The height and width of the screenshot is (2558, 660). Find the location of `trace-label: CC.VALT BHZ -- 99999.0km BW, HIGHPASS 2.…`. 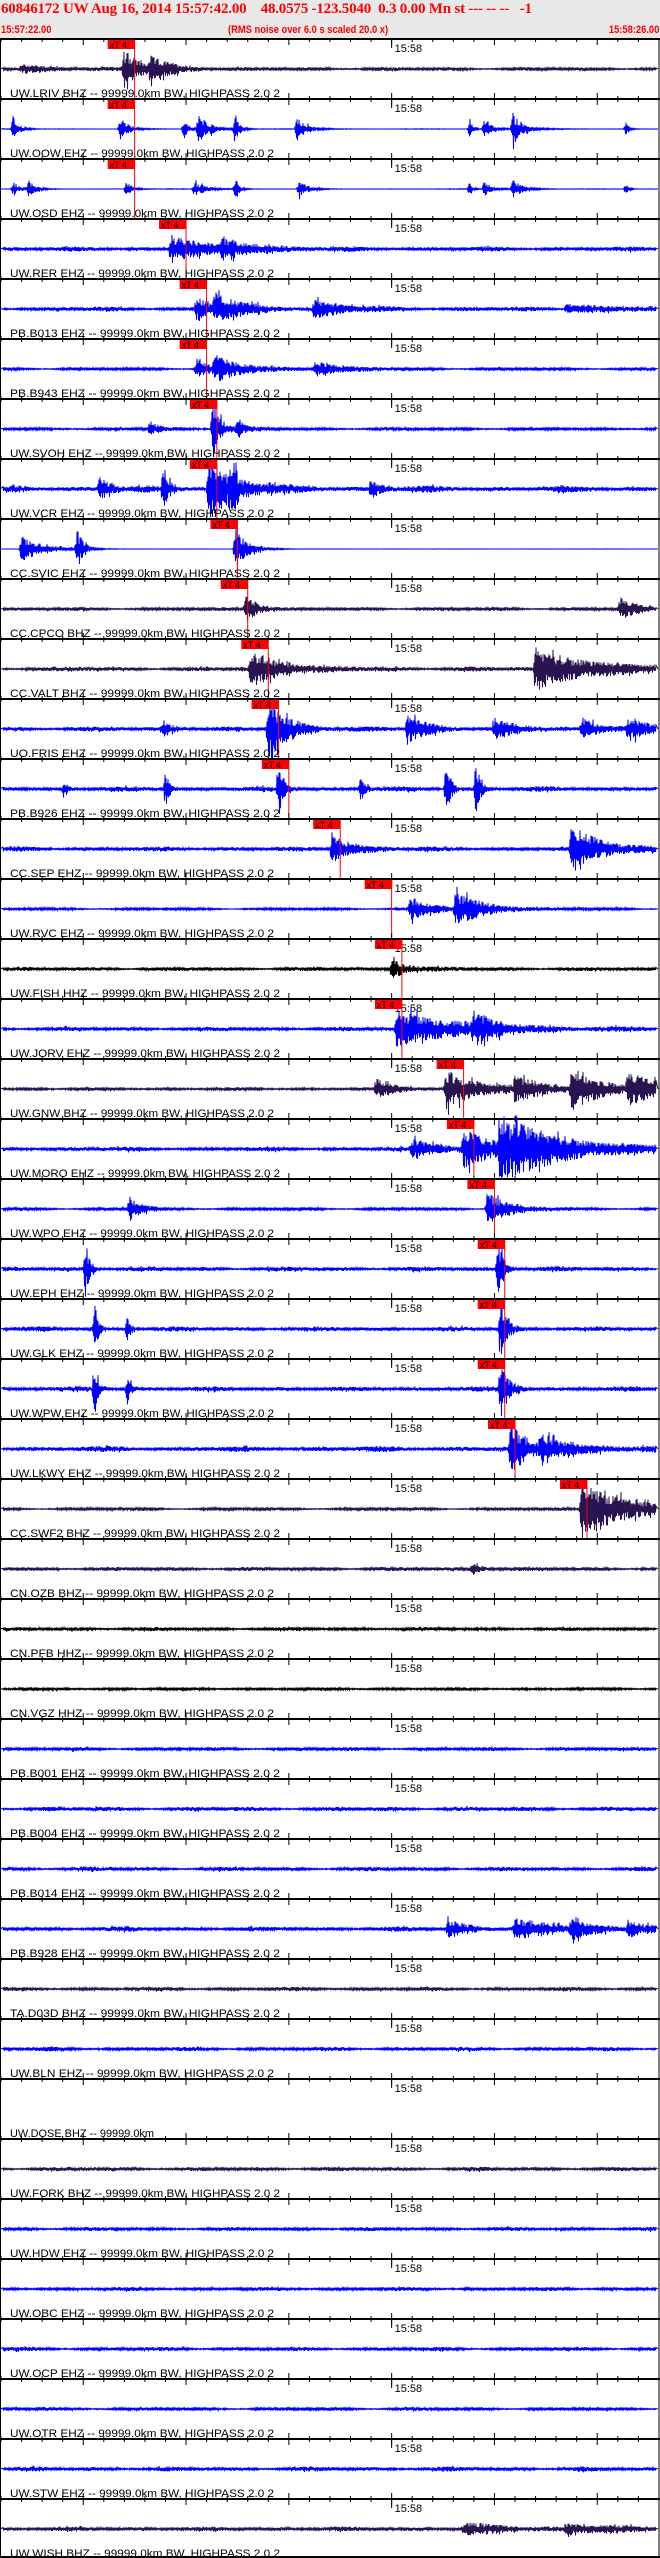

trace-label: CC.VALT BHZ -- 99999.0km BW, HIGHPASS 2.… is located at coordinates (145, 694).